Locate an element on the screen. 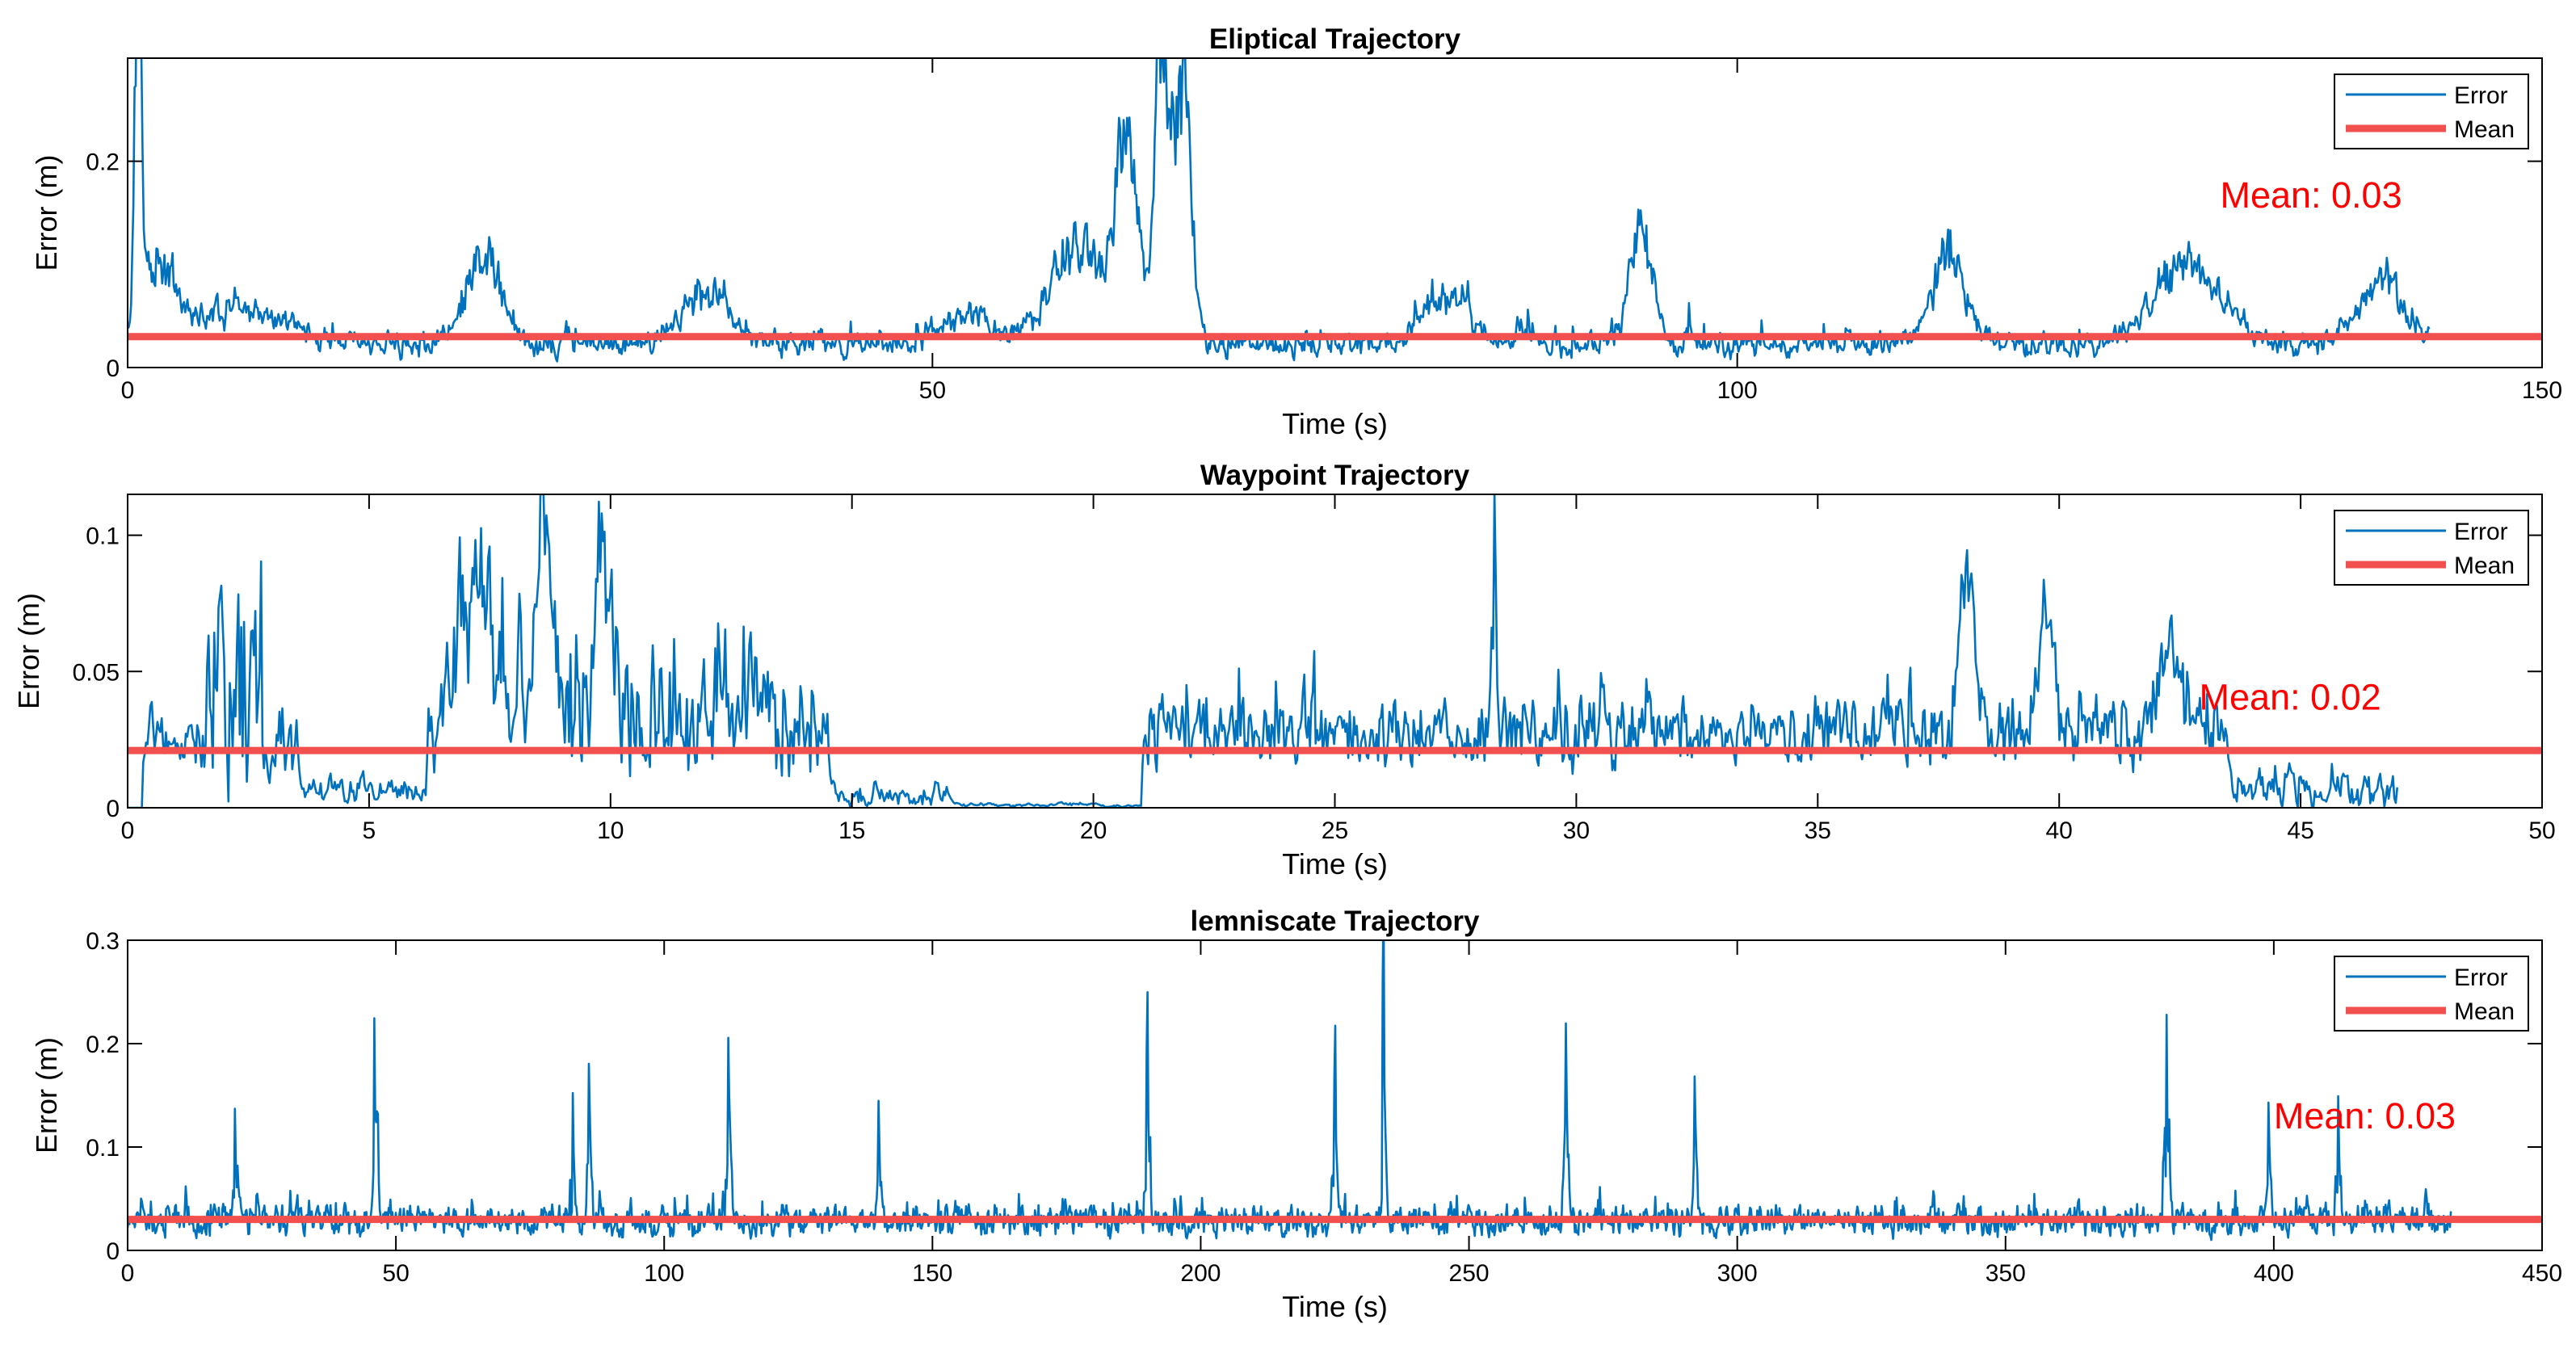 This screenshot has width=2576, height=1353. x-tick-label: 45 is located at coordinates (2300, 830).